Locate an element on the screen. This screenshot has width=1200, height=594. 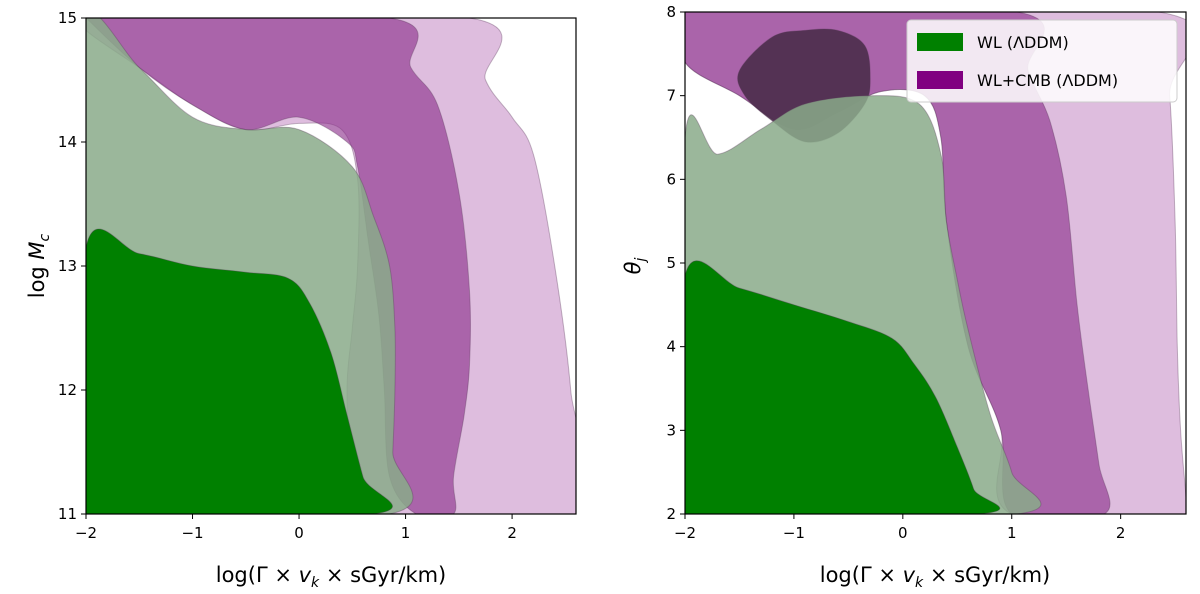
left-ylabel: log Mc is located at coordinates (39, 265).